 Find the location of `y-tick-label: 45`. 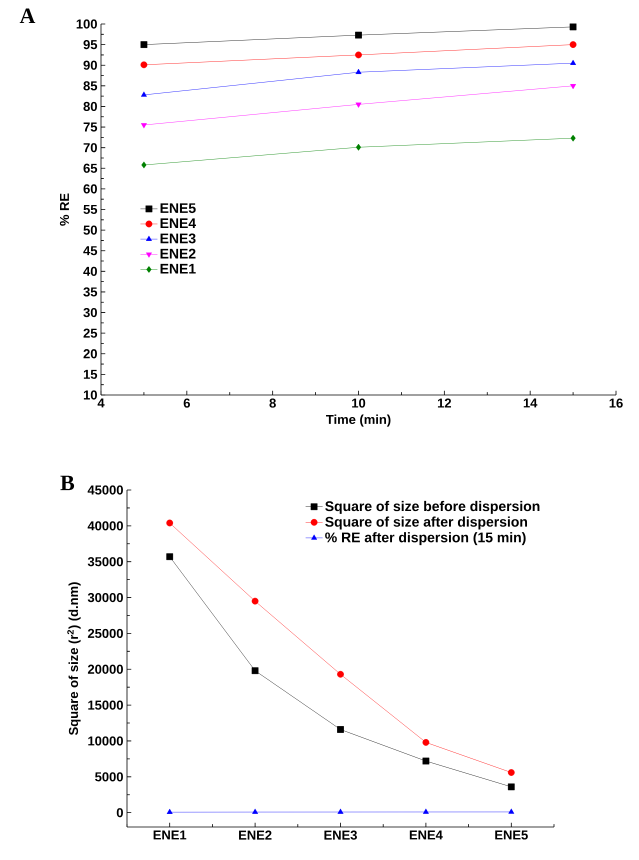

y-tick-label: 45 is located at coordinates (90, 251).